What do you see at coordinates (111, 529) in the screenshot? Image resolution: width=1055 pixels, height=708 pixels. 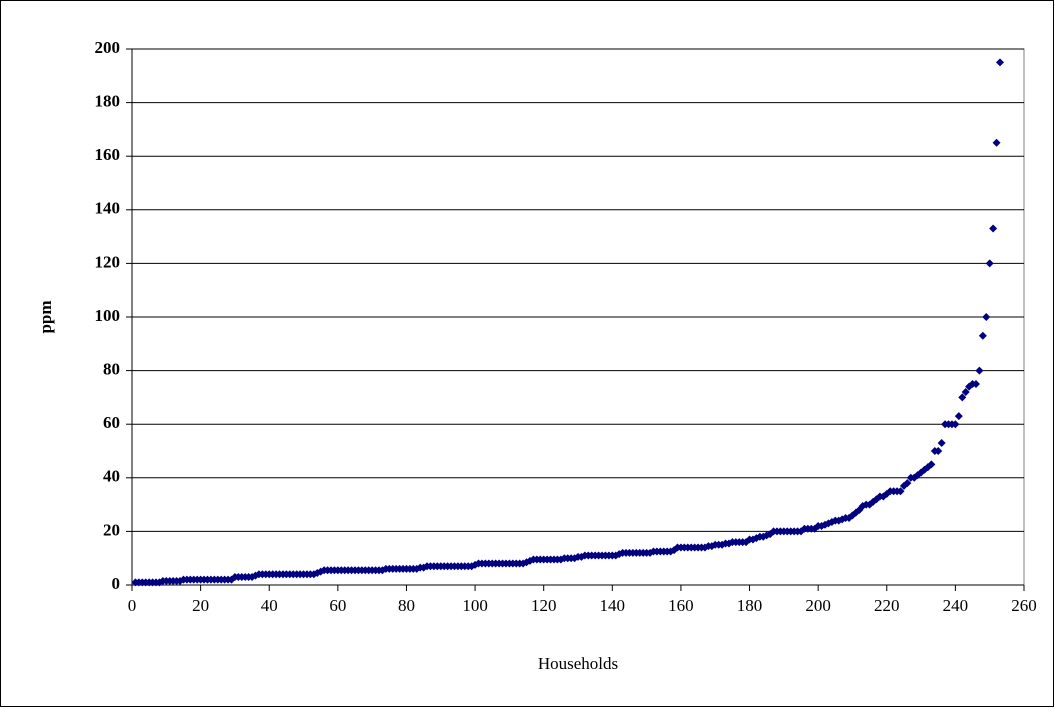 I see `y-tick-label: 20` at bounding box center [111, 529].